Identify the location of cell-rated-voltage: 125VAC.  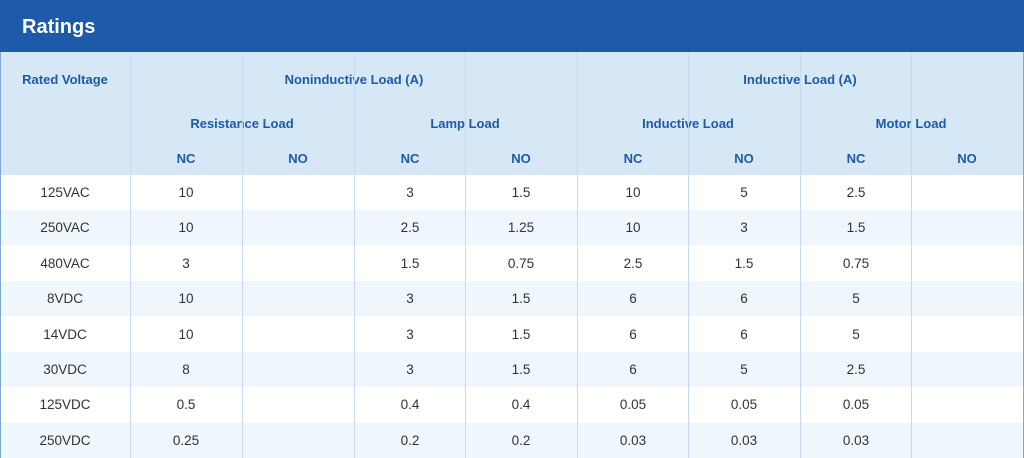
(65, 192).